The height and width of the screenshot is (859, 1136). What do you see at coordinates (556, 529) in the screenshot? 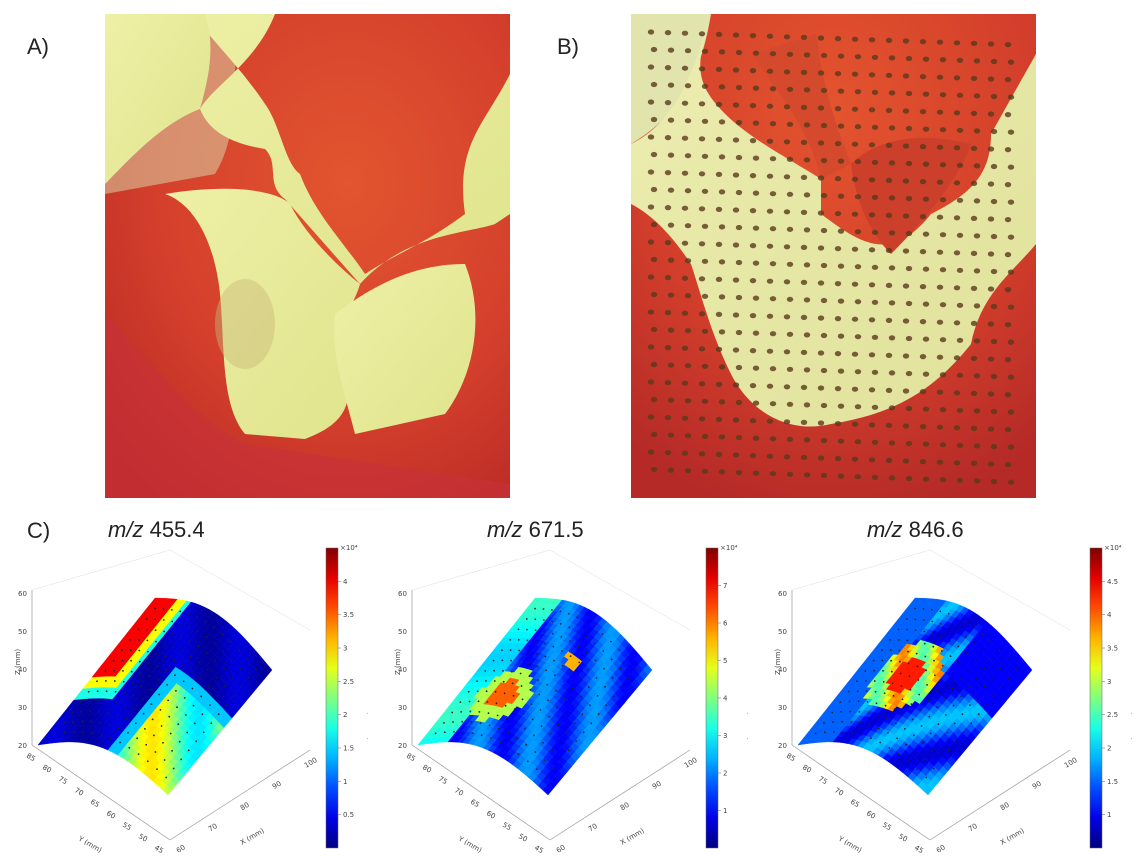
I see `panel-2-title-value: 671.5` at bounding box center [556, 529].